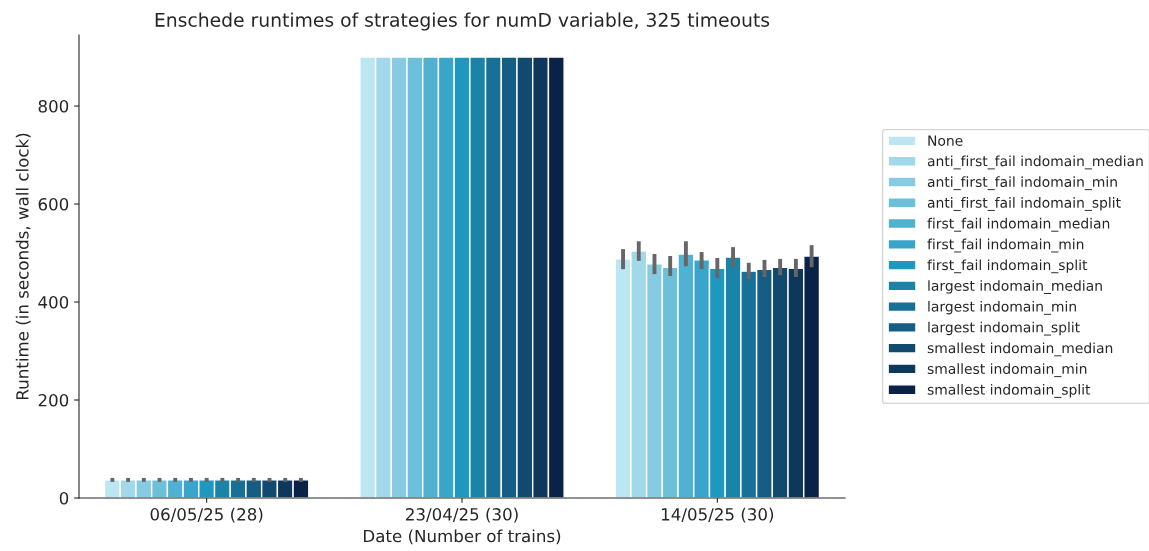 This screenshot has height=551, width=1149. What do you see at coordinates (945, 140) in the screenshot?
I see `legend-label: None` at bounding box center [945, 140].